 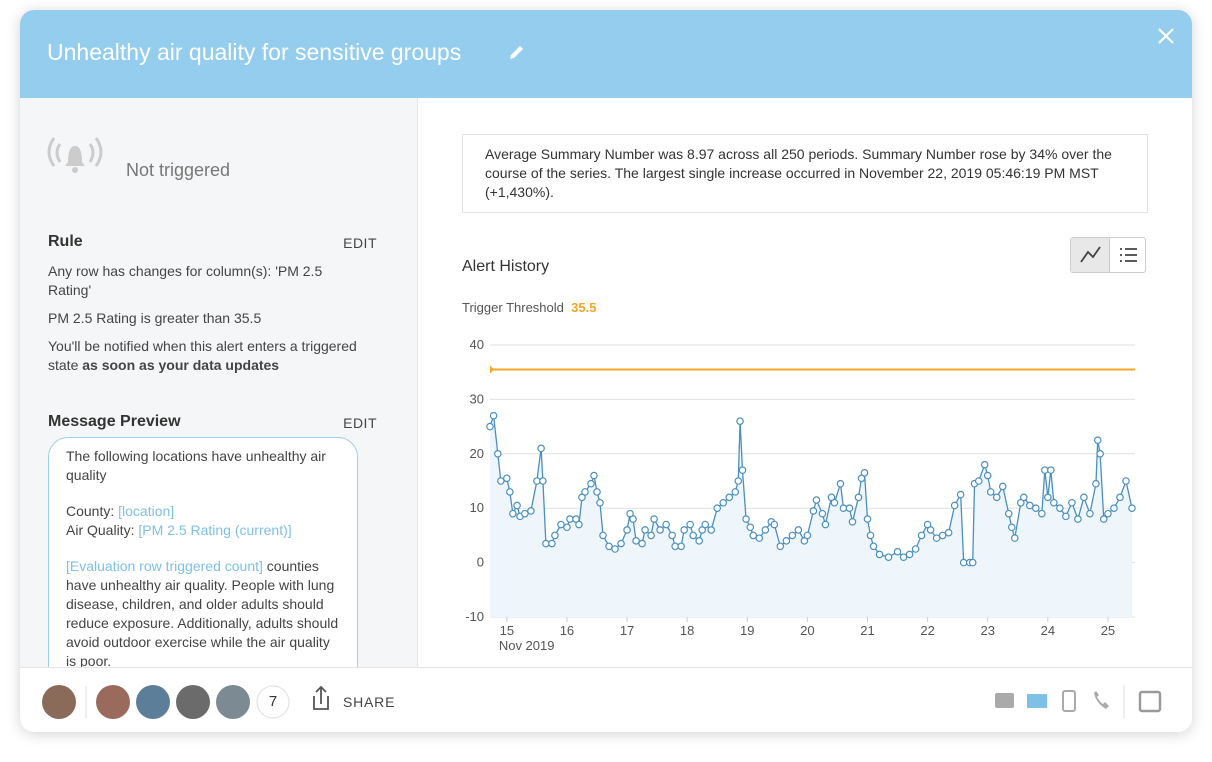 I want to click on recipients, so click(x=185, y=702).